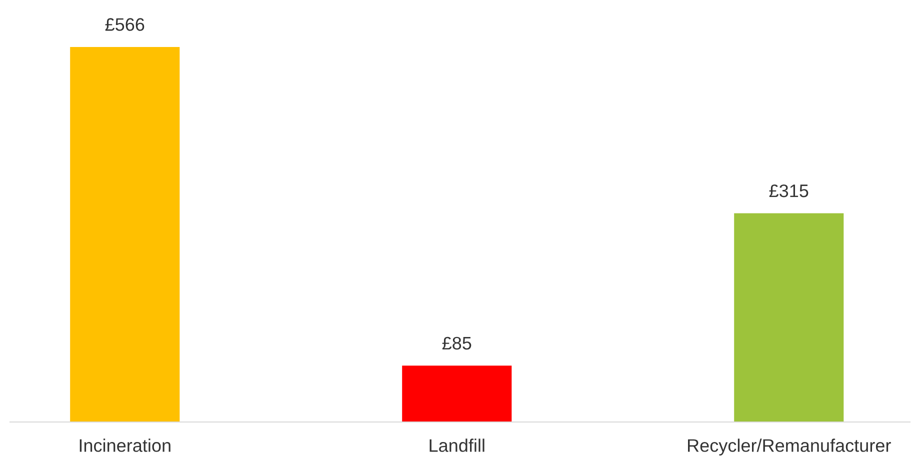  I want to click on data-label: £566, so click(124, 24).